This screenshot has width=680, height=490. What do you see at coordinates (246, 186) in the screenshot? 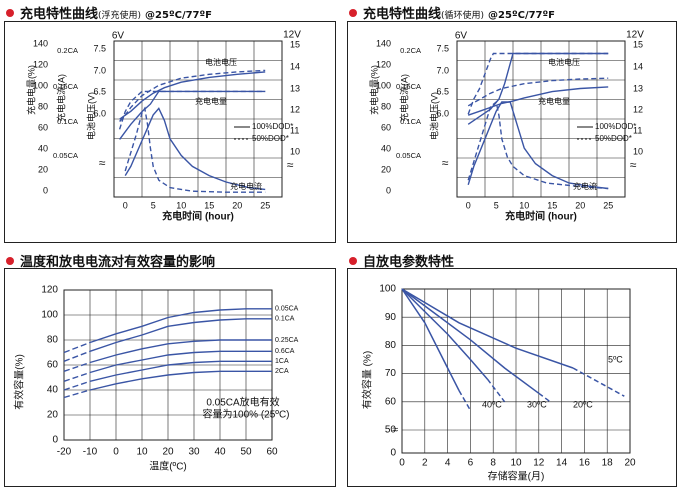
I see `current-curve-annotation: 充电电流` at bounding box center [246, 186].